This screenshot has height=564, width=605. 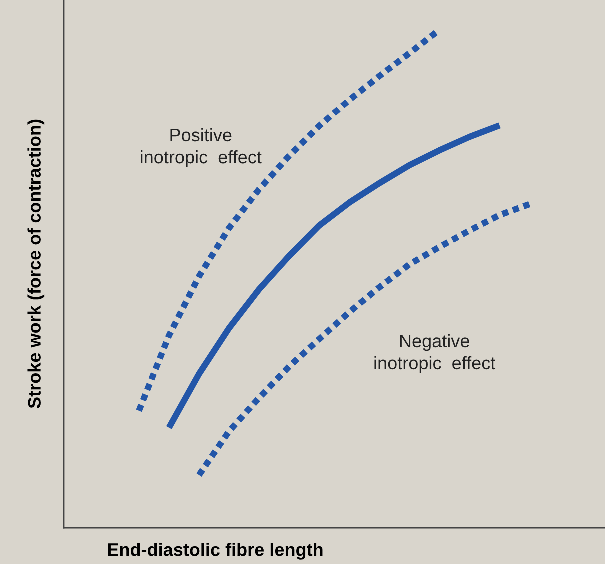 What do you see at coordinates (36, 264) in the screenshot?
I see `y-axis-title: Stroke work (force of contraction)` at bounding box center [36, 264].